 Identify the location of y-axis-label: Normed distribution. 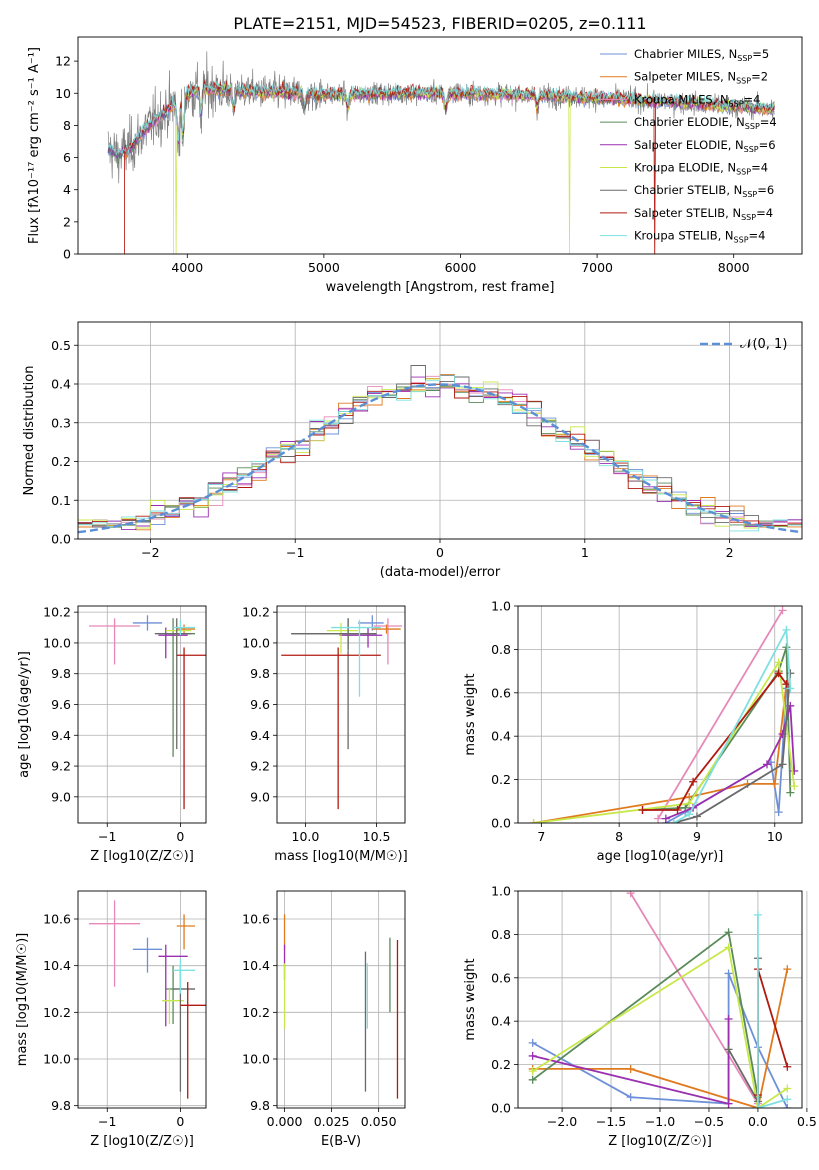
(29, 431).